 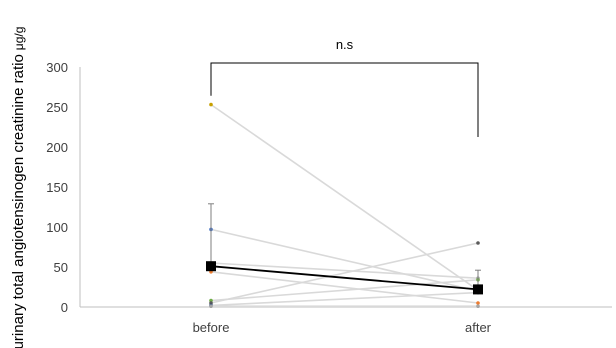 What do you see at coordinates (57, 147) in the screenshot?
I see `y-tick-label: 200` at bounding box center [57, 147].